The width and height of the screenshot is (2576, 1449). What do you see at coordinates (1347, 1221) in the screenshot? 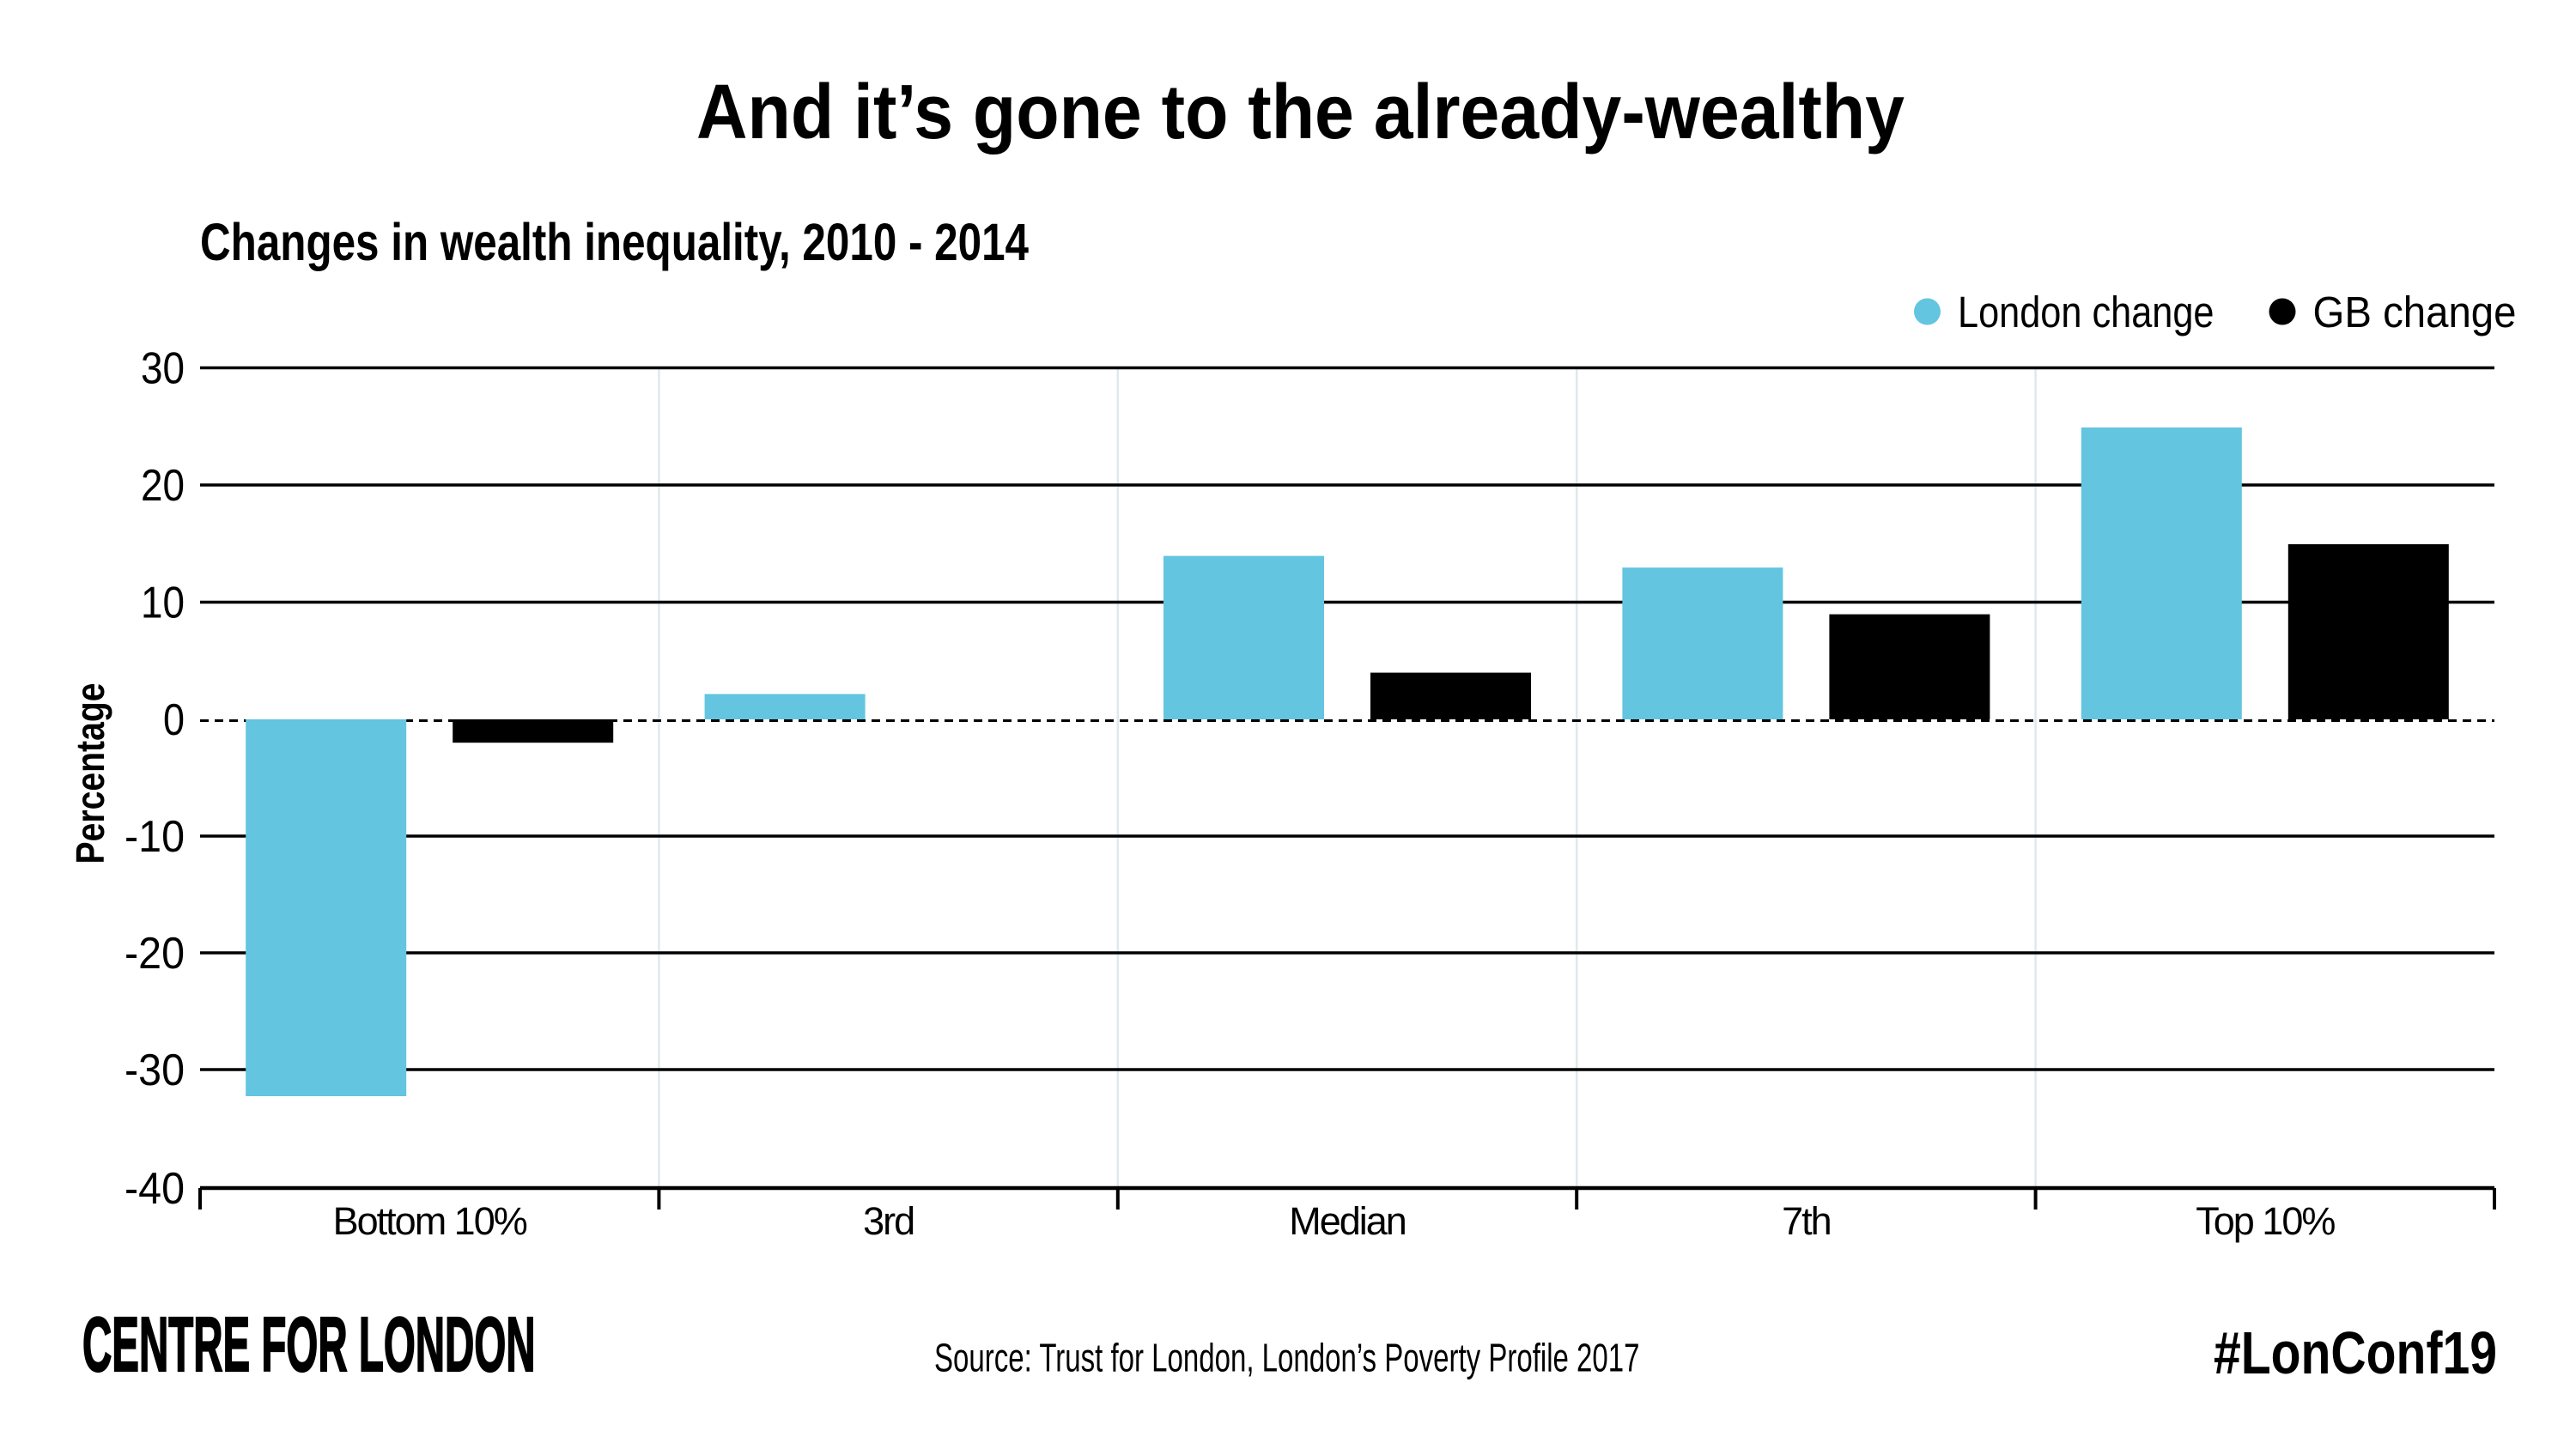
I see `svg-text: Median` at bounding box center [1347, 1221].